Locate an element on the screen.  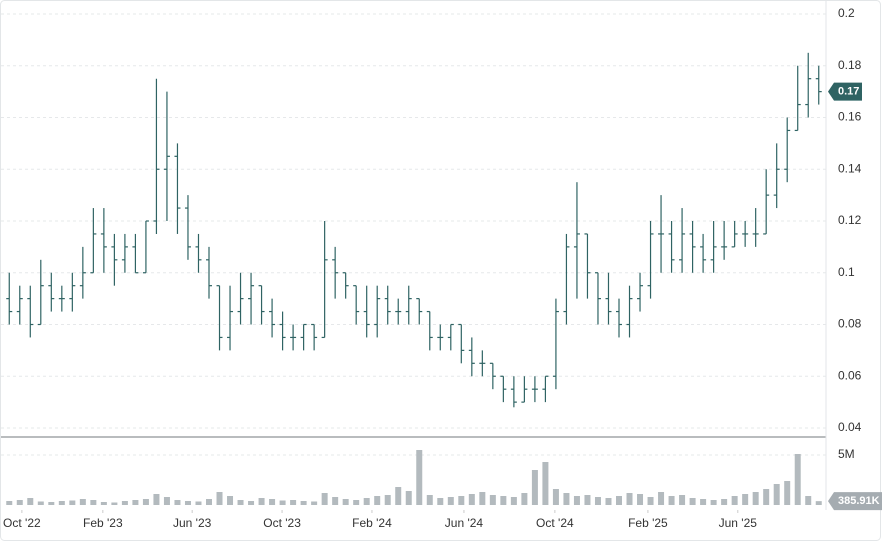
y-tick-label: 0.2 is located at coordinates (846, 13).